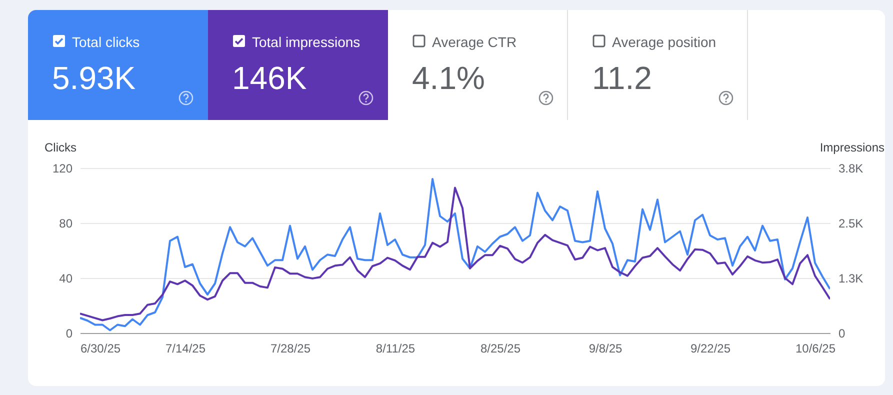 The width and height of the screenshot is (893, 395). Describe the element at coordinates (448, 78) in the screenshot. I see `text: 4.1%` at that location.